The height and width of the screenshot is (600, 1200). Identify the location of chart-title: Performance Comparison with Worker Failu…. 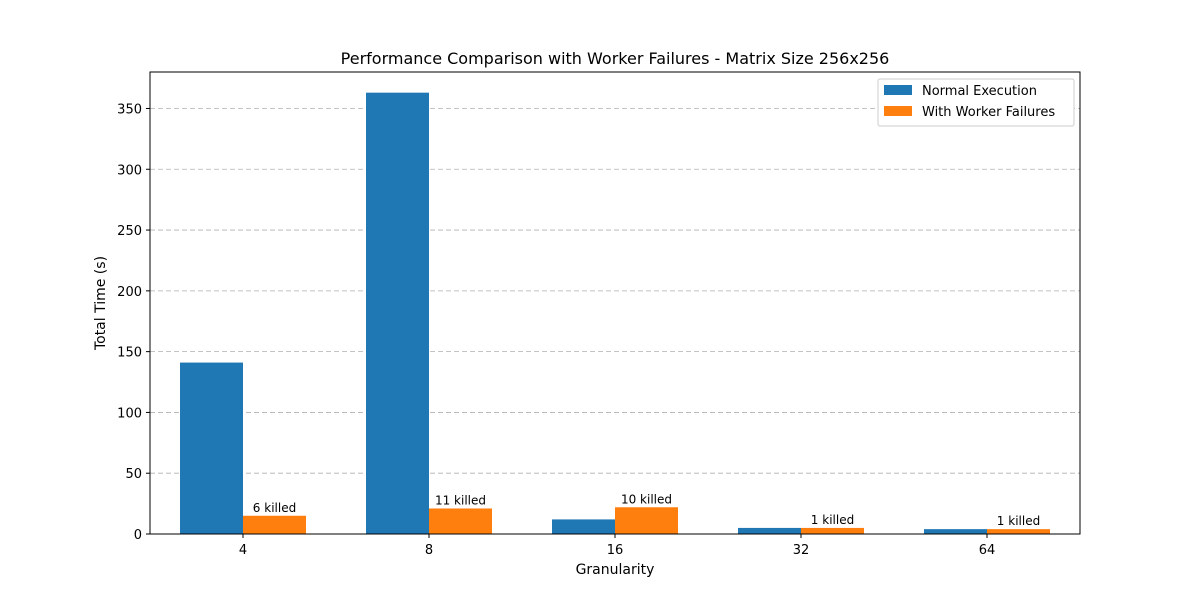
(615, 58).